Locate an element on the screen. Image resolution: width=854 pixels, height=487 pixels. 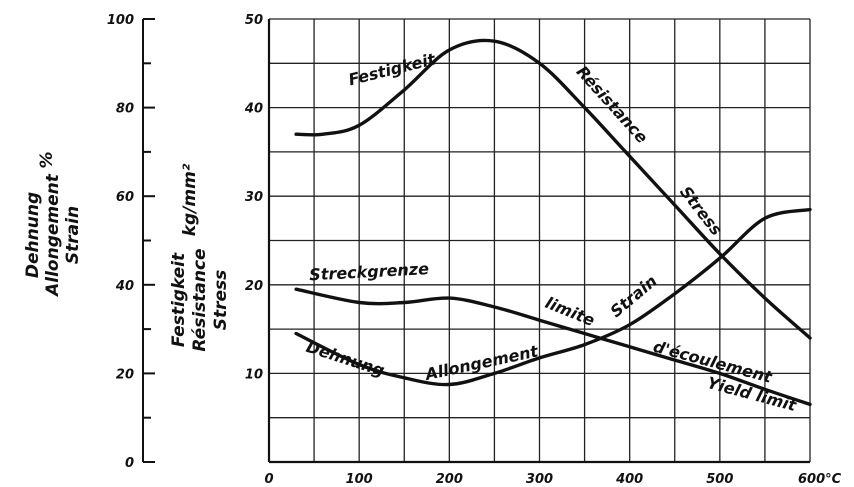
curve-label: Festigkeit is located at coordinates (393, 69).